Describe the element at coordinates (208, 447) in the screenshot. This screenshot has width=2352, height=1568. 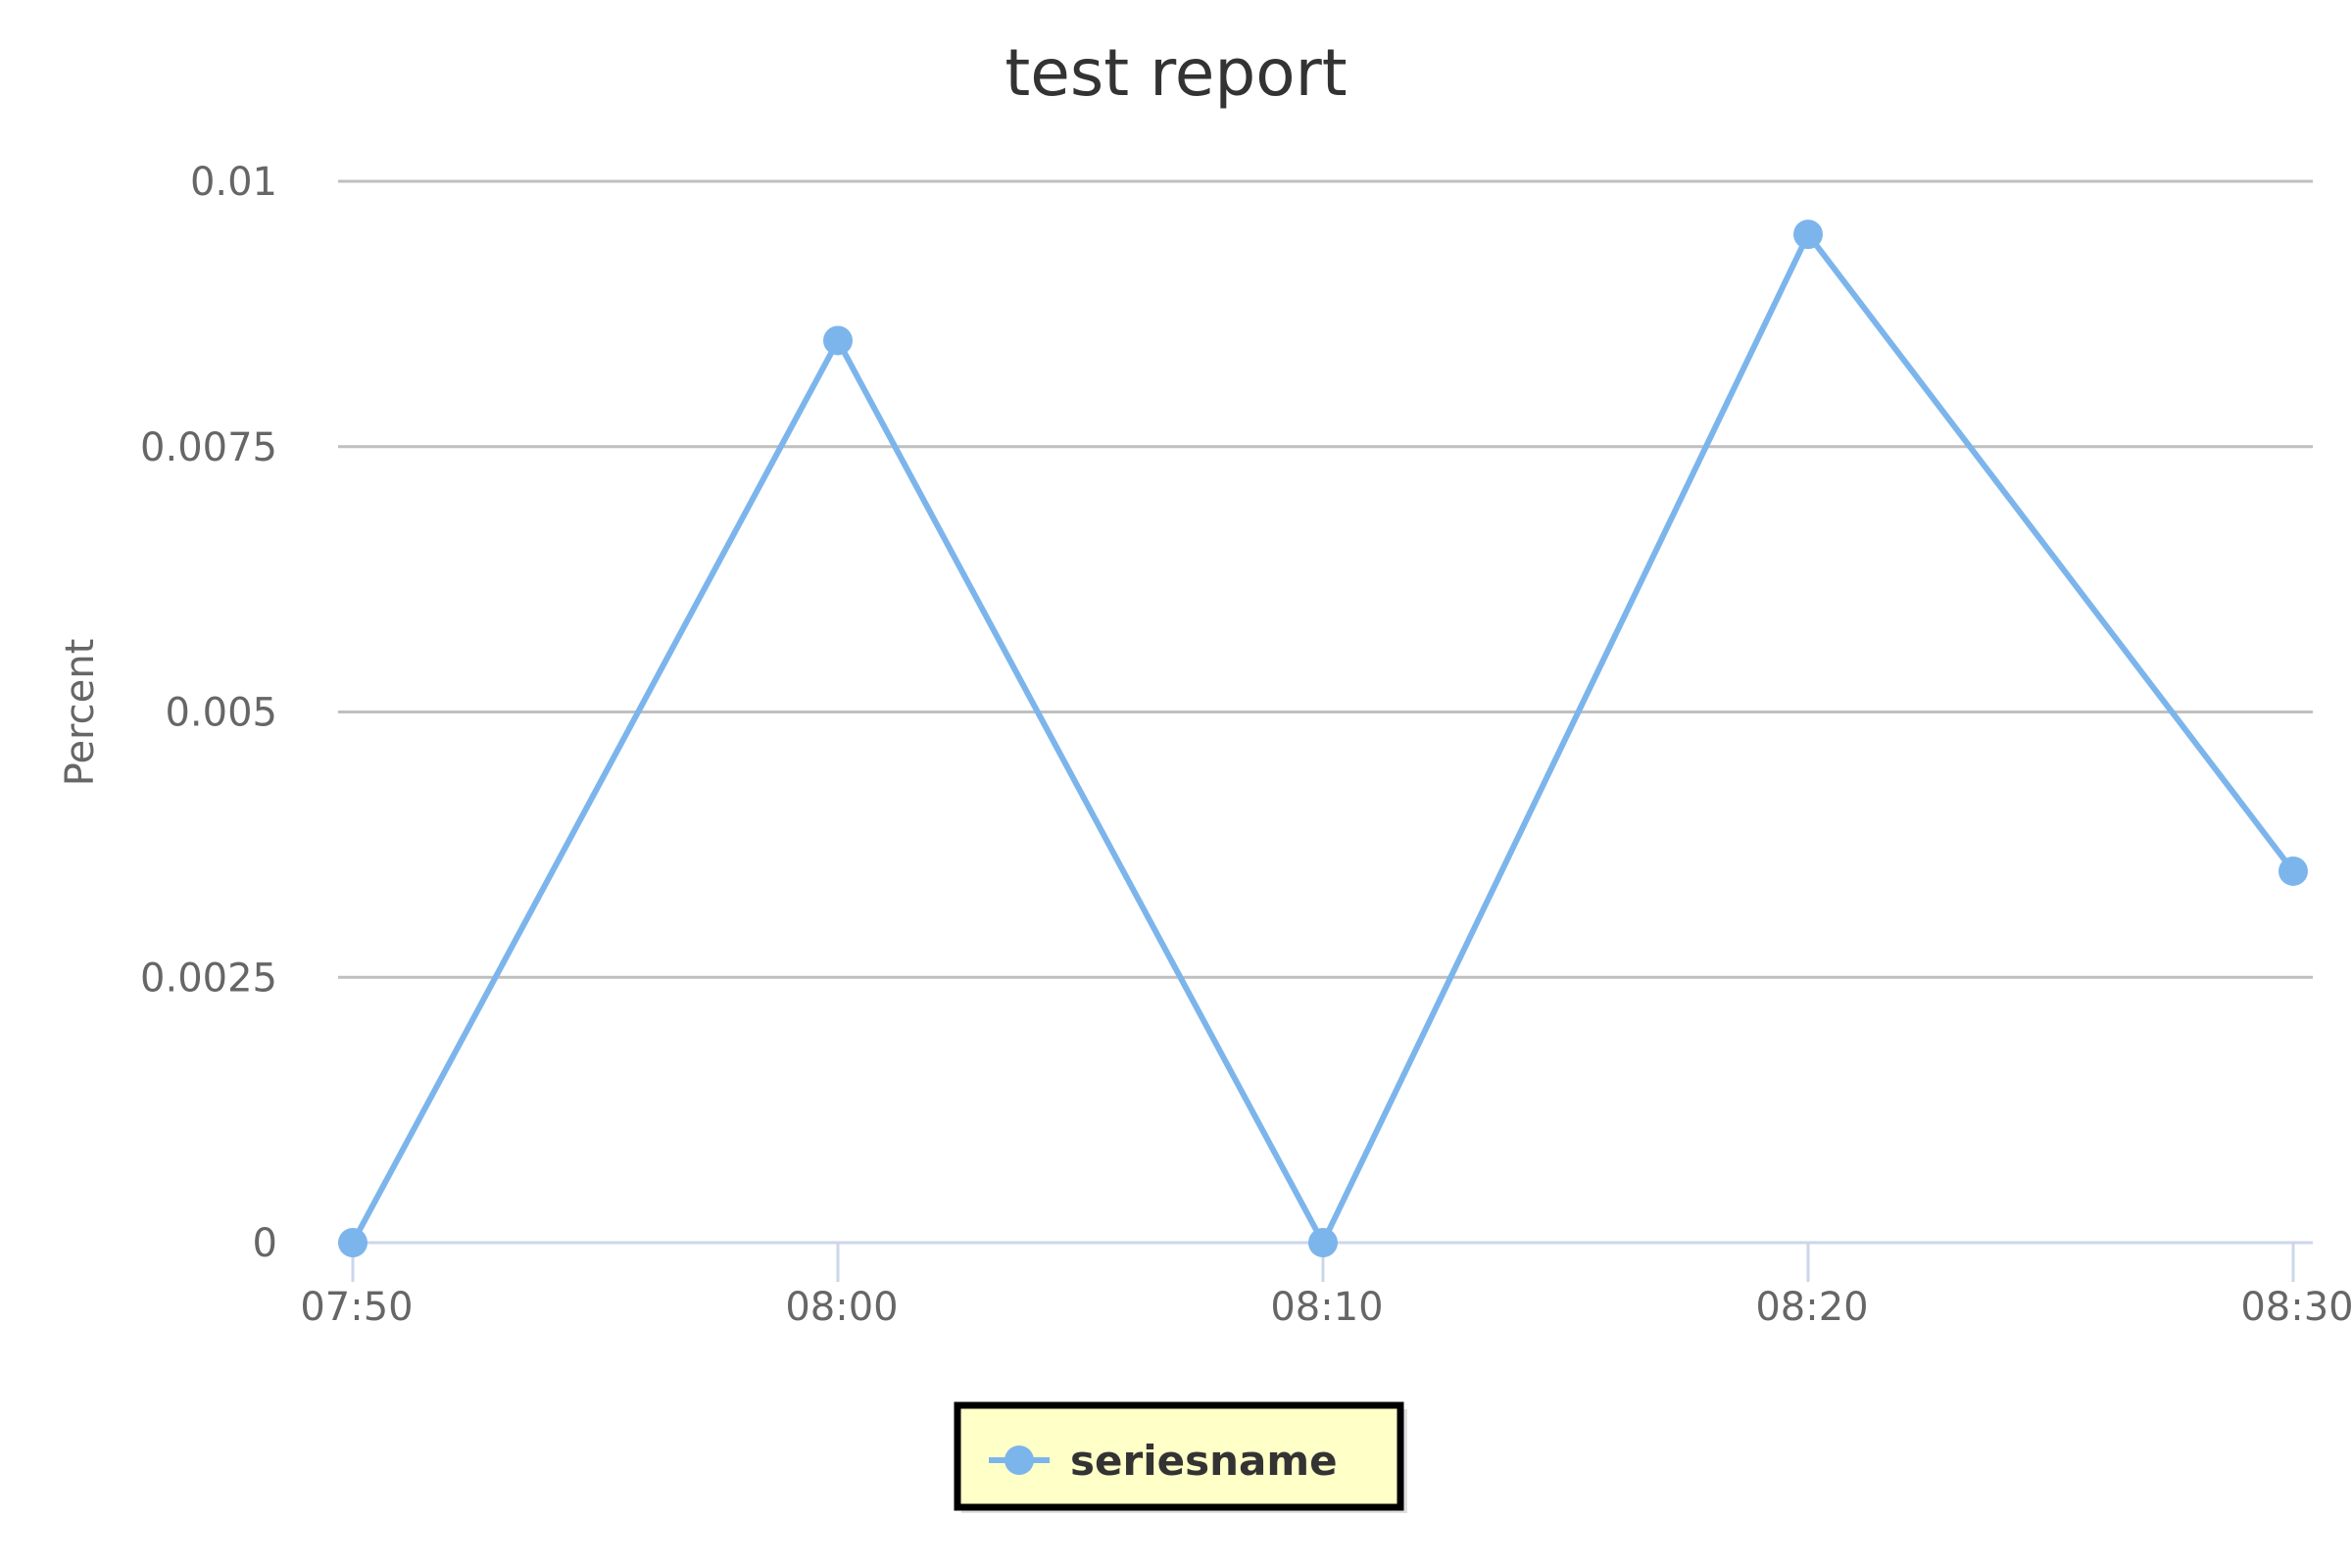
I see `y-tick-label: 0.0075` at that location.